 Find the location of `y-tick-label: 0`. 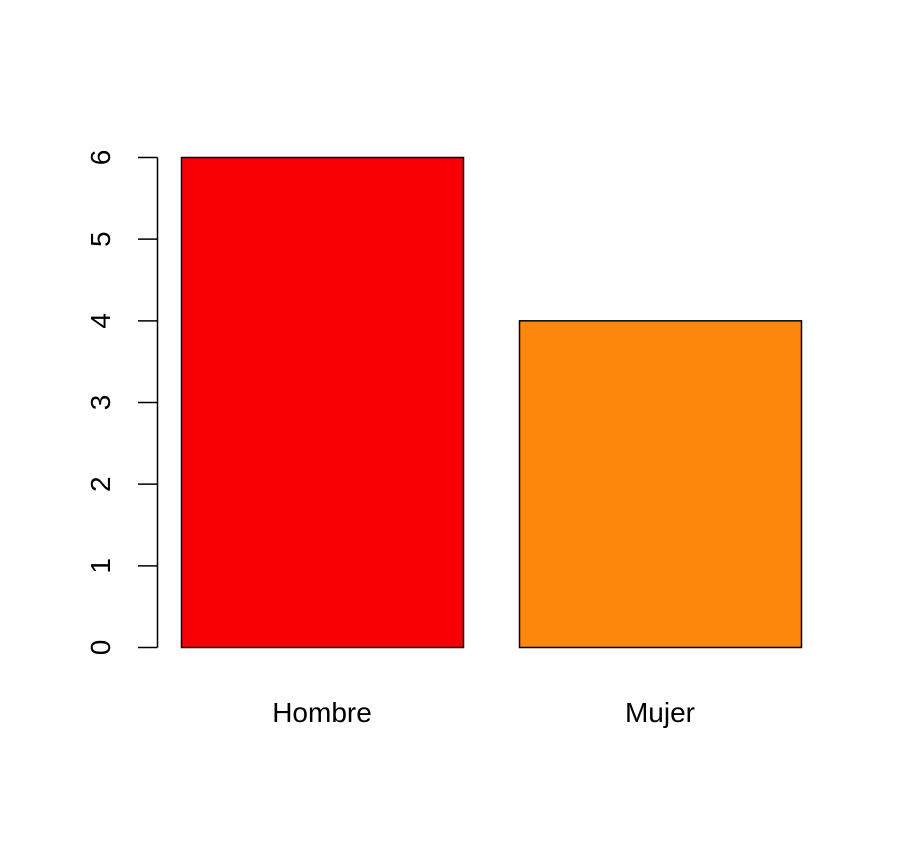

y-tick-label: 0 is located at coordinates (100, 648).